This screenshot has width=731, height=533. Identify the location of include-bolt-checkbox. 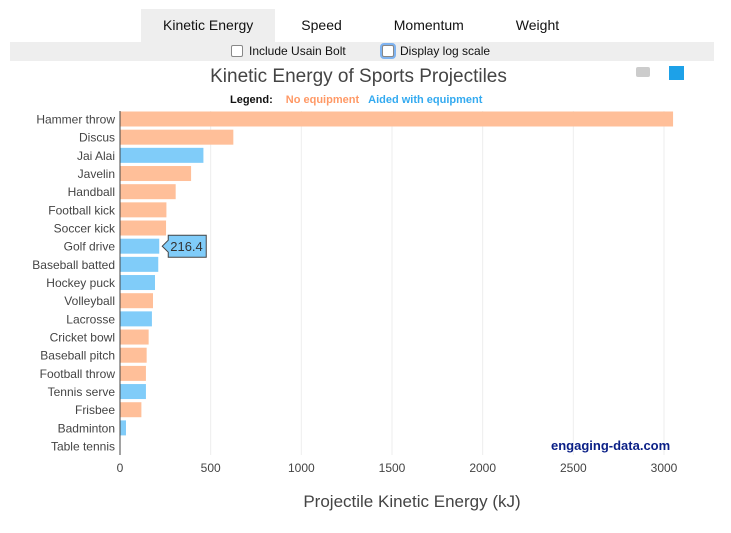
(237, 51).